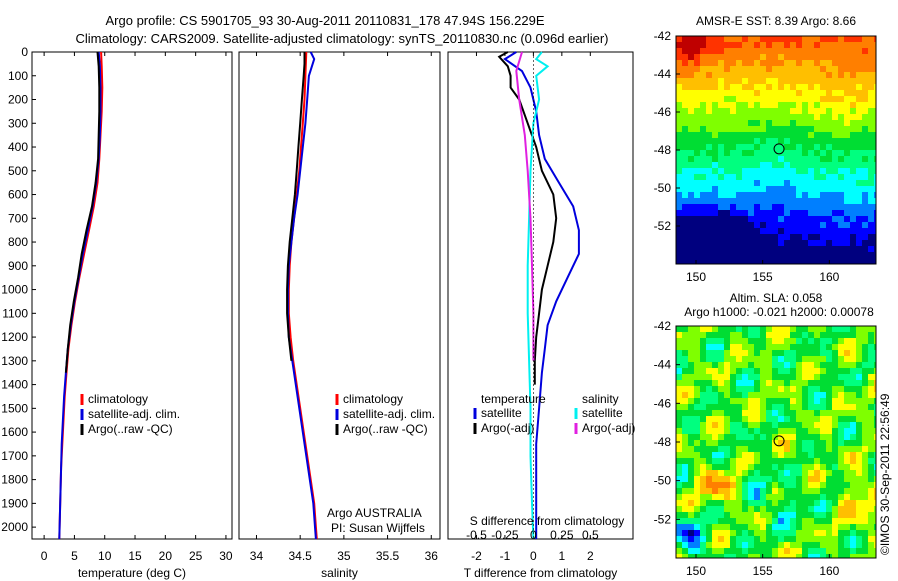  What do you see at coordinates (885, 474) in the screenshot?
I see `imos-credit: ©IMOS 30-Sep-2011 22:56:49` at bounding box center [885, 474].